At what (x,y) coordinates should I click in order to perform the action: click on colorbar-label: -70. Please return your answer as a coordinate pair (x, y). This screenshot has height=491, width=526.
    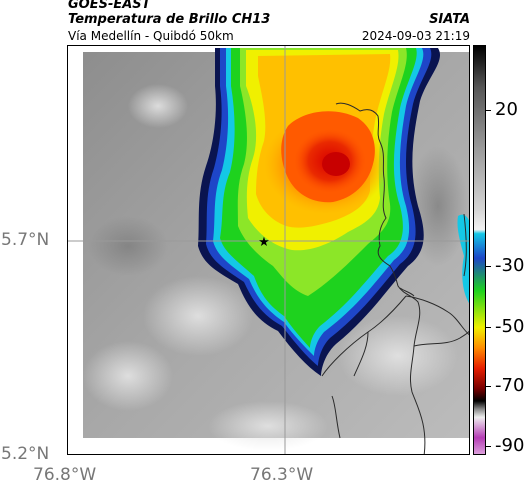
    Looking at the image, I should click on (510, 385).